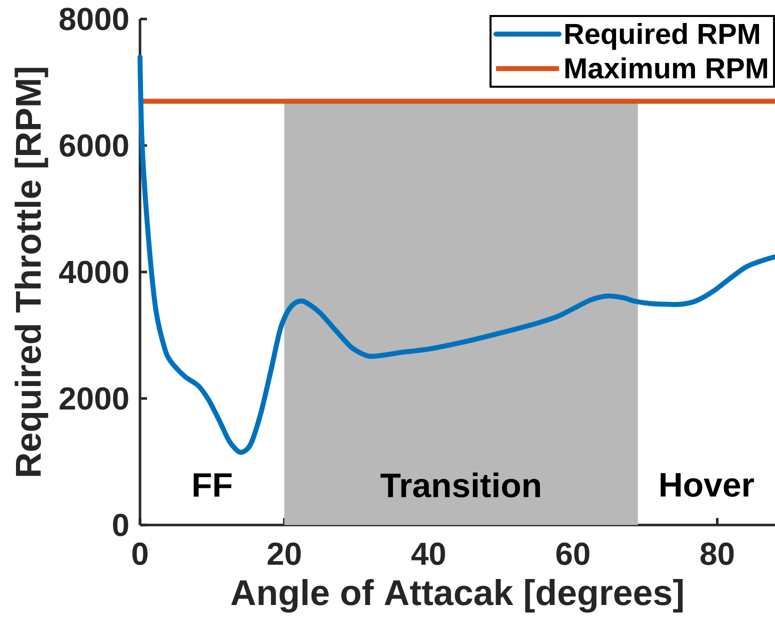  What do you see at coordinates (573, 554) in the screenshot?
I see `x-tick-label: 60` at bounding box center [573, 554].